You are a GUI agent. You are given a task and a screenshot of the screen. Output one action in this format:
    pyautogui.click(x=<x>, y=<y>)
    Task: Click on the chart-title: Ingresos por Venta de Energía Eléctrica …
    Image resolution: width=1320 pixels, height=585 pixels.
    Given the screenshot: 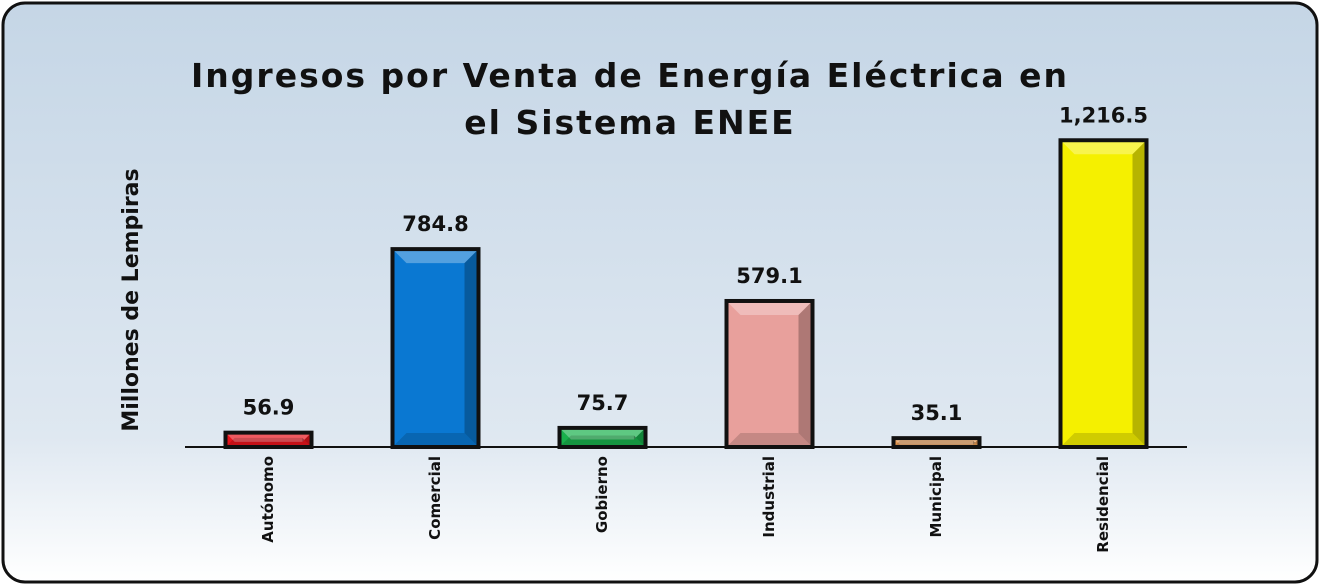 What is the action you would take?
    pyautogui.click(x=630, y=99)
    